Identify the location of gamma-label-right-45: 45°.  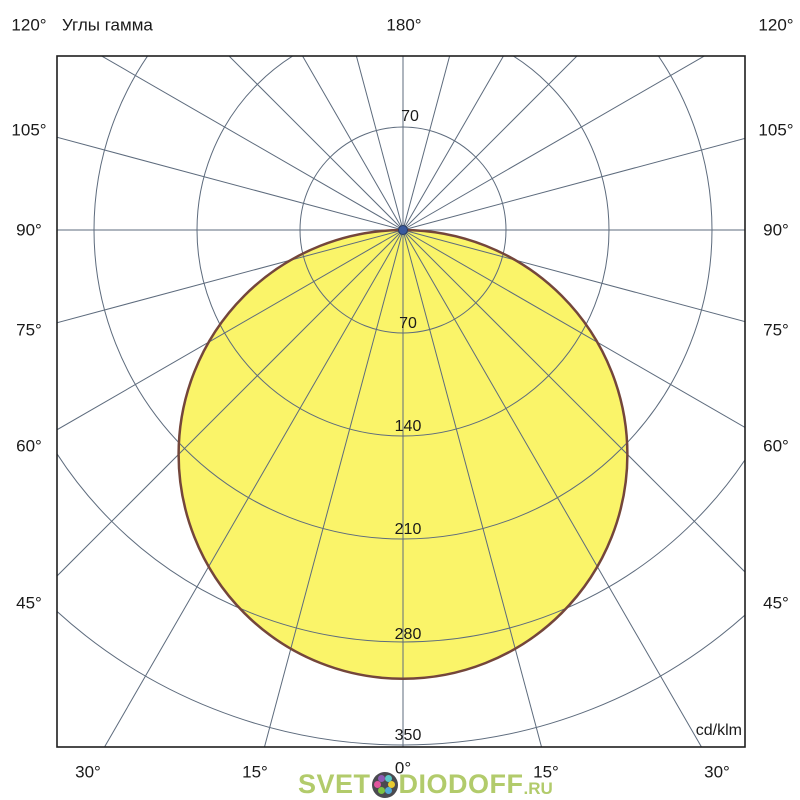
(776, 603).